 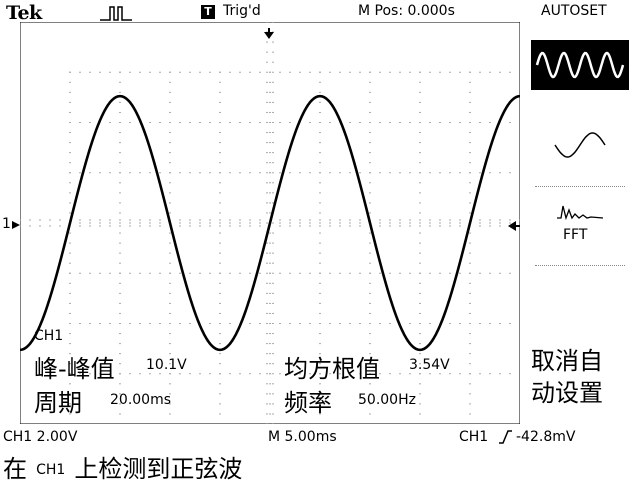 I want to click on status-message: 在 CH1 上检测到正弦波, so click(x=122, y=466).